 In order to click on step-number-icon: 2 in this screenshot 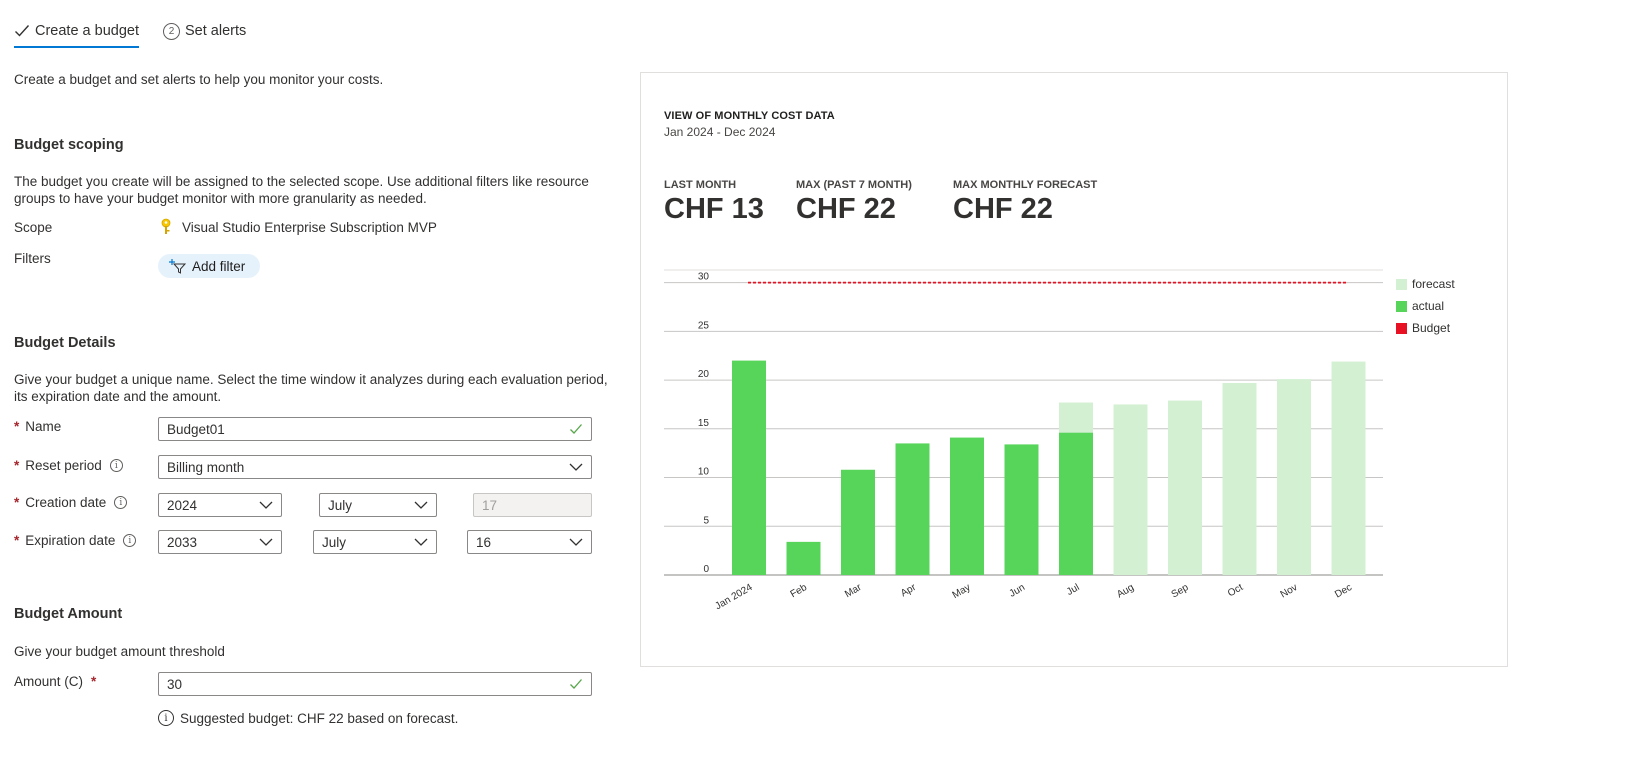, I will do `click(171, 31)`.